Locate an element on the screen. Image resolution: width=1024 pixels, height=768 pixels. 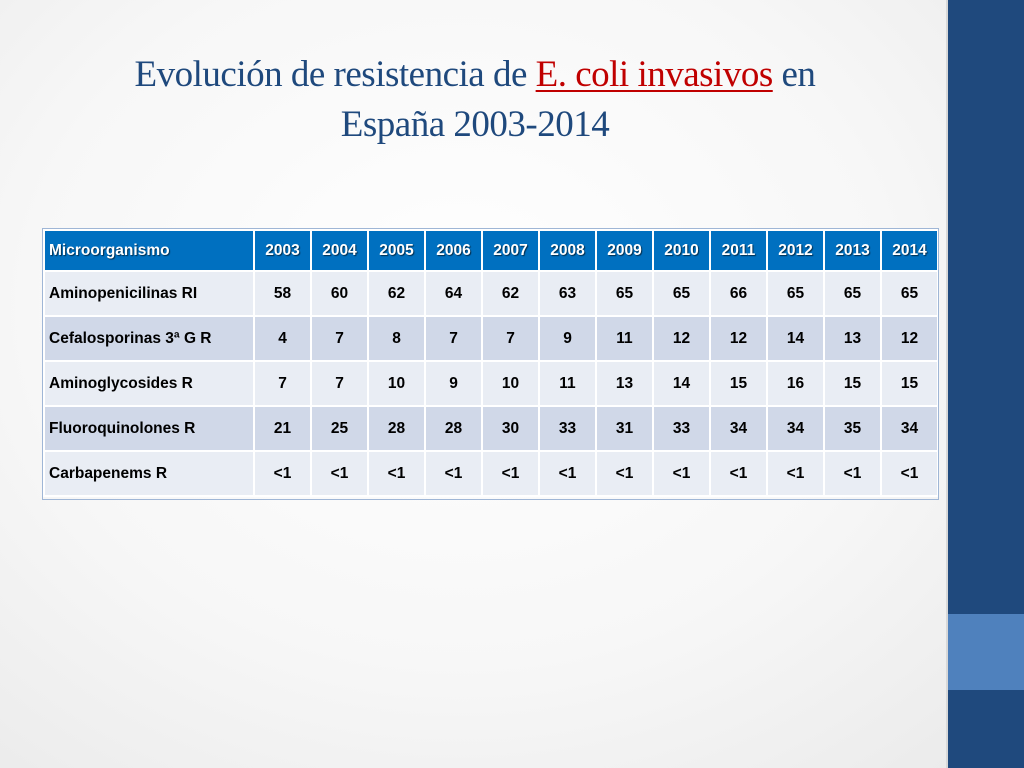
header-cell: Microorganismo is located at coordinates (149, 250).